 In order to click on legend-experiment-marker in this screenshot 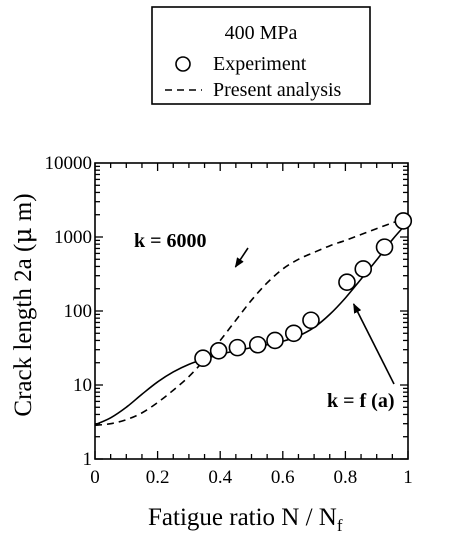, I will do `click(183, 64)`.